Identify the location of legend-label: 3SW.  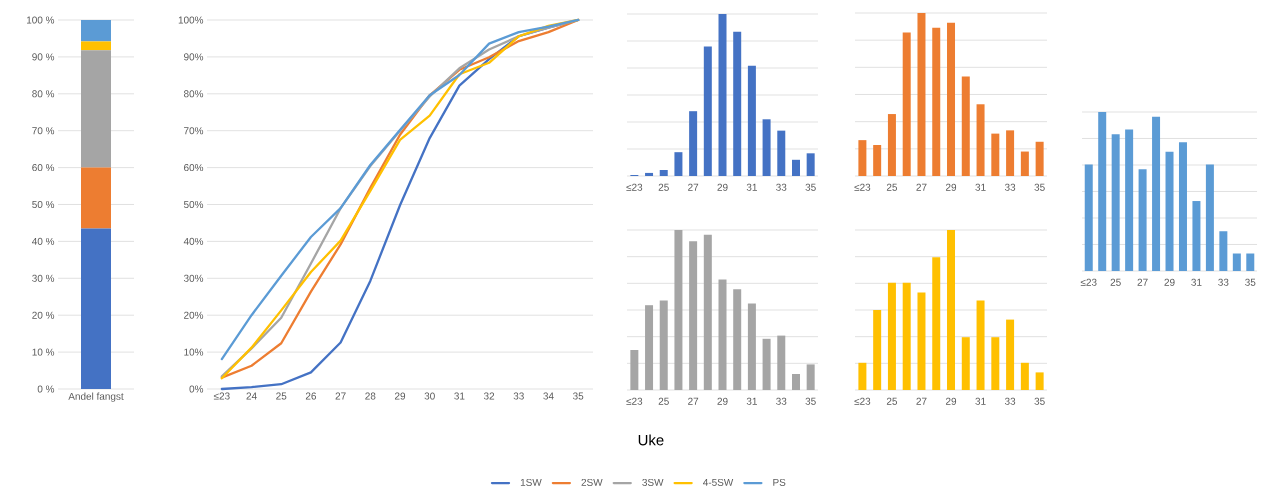
(653, 482).